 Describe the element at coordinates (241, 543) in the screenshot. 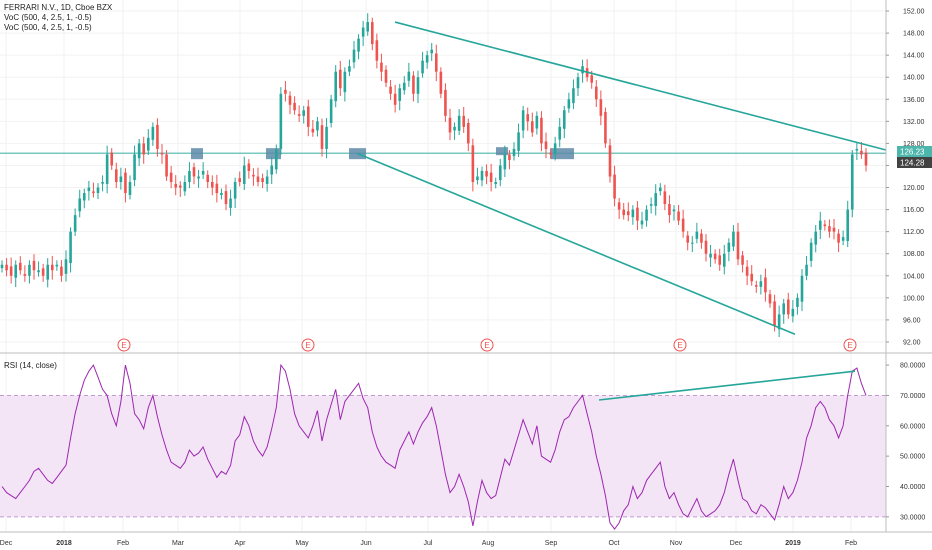

I see `time-tick-label: Apr` at that location.